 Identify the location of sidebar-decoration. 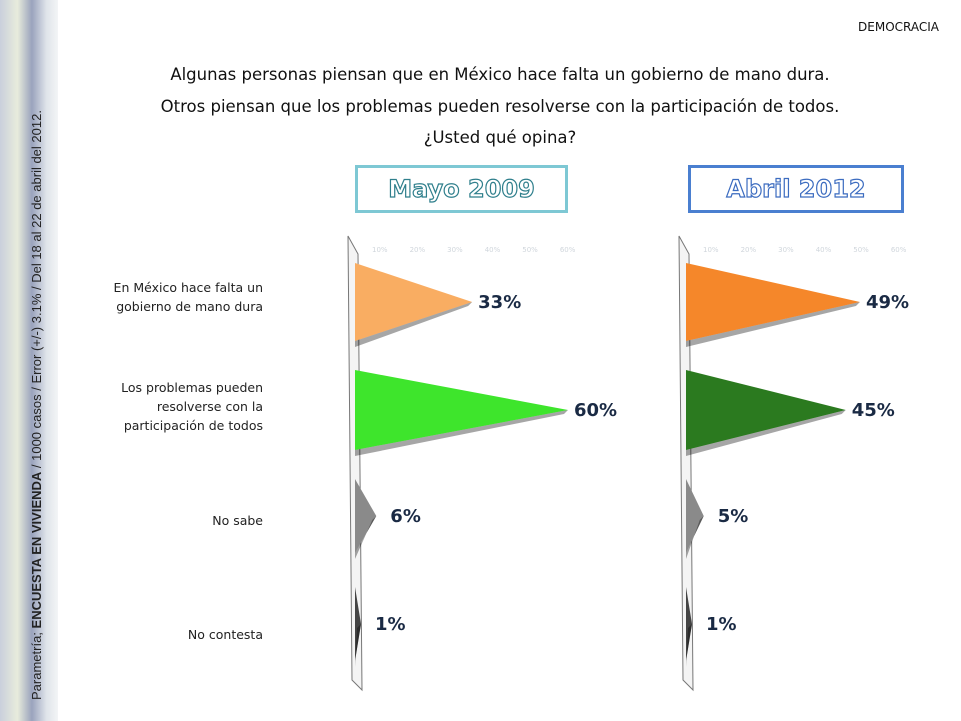
(29, 360).